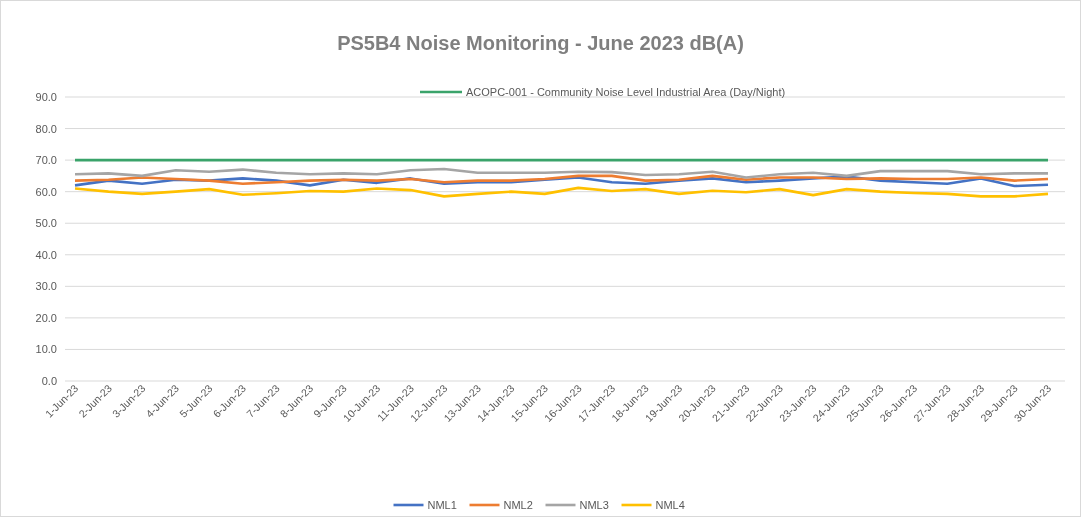 The width and height of the screenshot is (1081, 517). What do you see at coordinates (46, 160) in the screenshot?
I see `y-tick-label: 70.0` at bounding box center [46, 160].